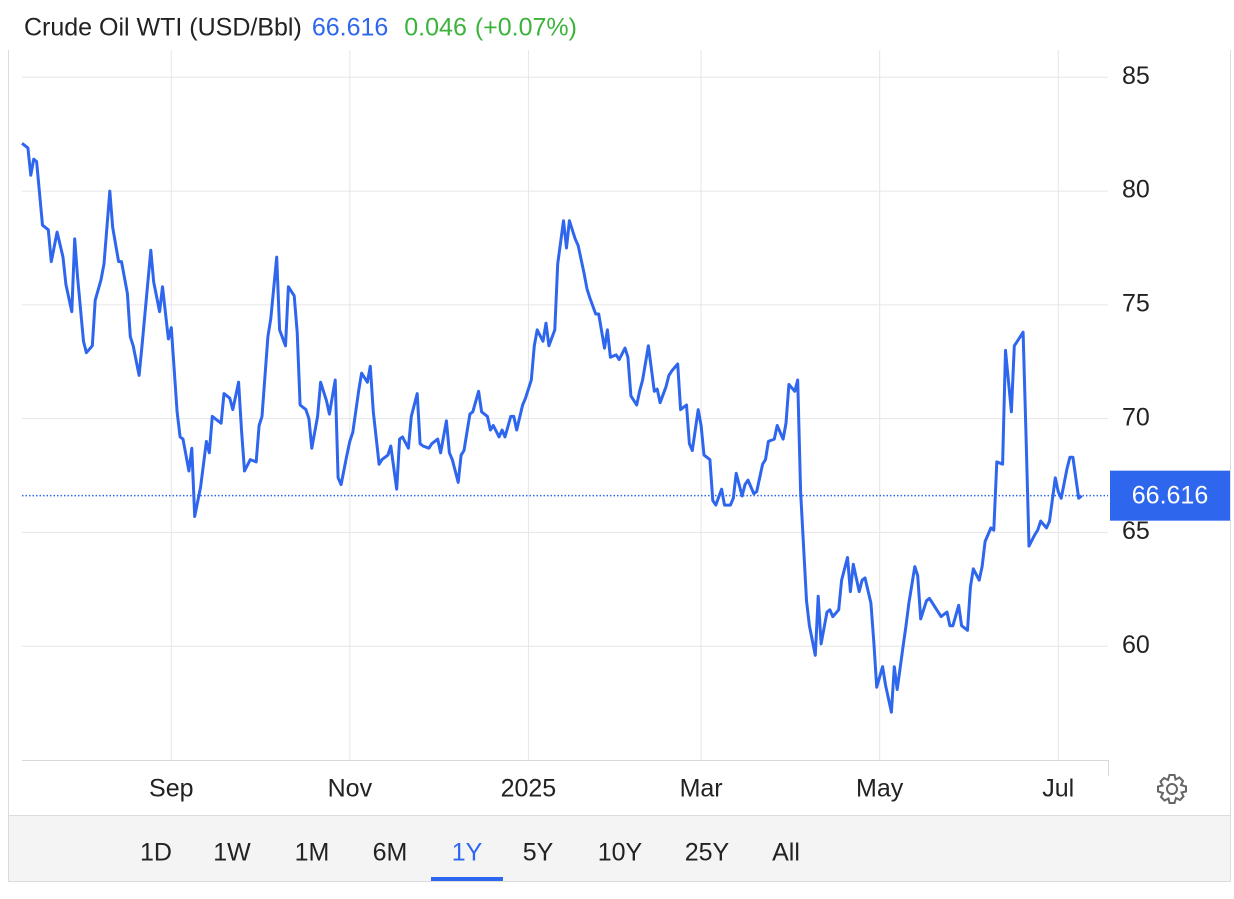 Image resolution: width=1234 pixels, height=899 pixels. I want to click on range-bar, so click(619, 848).